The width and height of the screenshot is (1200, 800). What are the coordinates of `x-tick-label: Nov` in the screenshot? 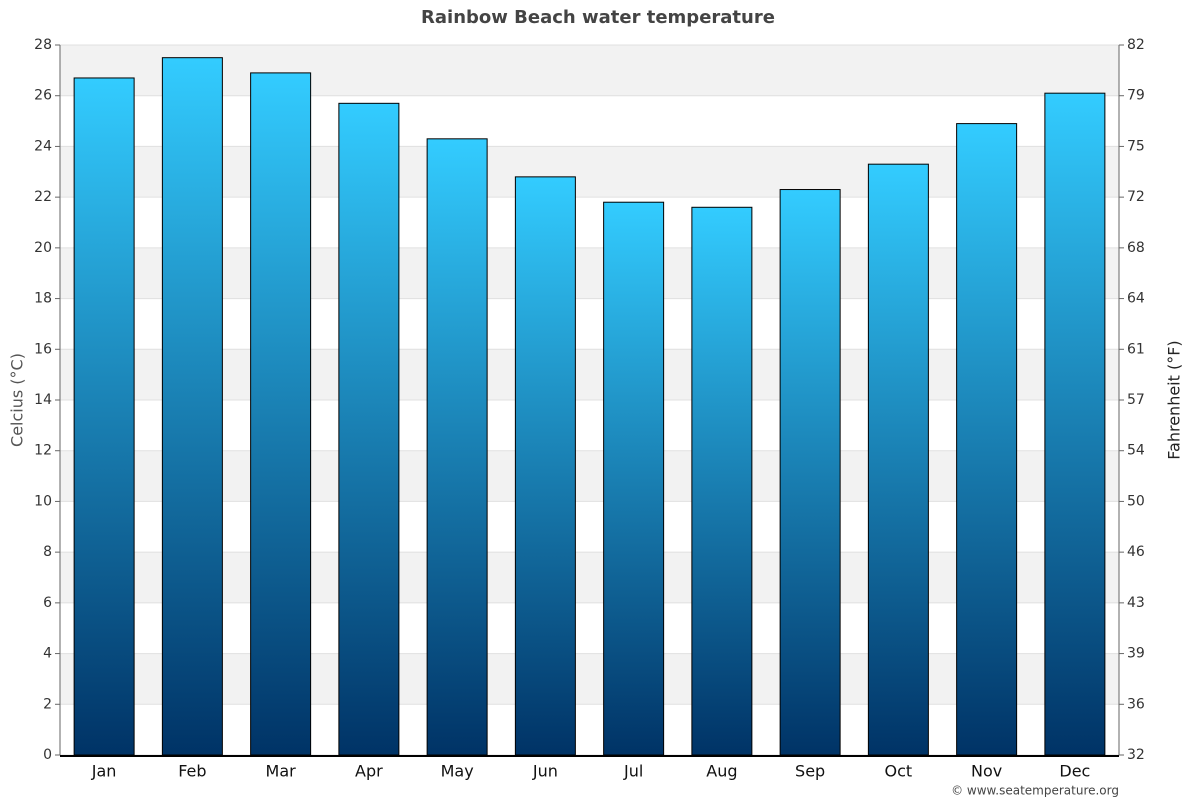 It's located at (986, 771).